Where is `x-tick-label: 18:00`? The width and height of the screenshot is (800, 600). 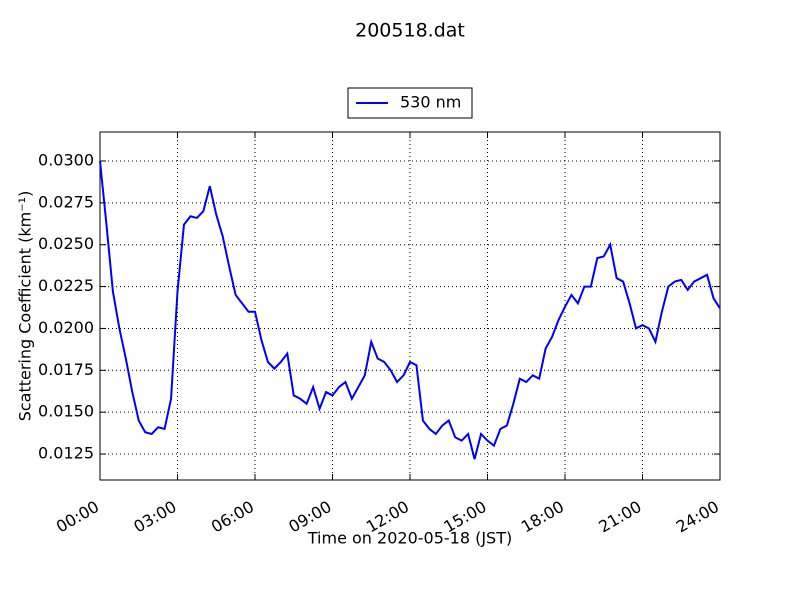
x-tick-label: 18:00 is located at coordinates (542, 517).